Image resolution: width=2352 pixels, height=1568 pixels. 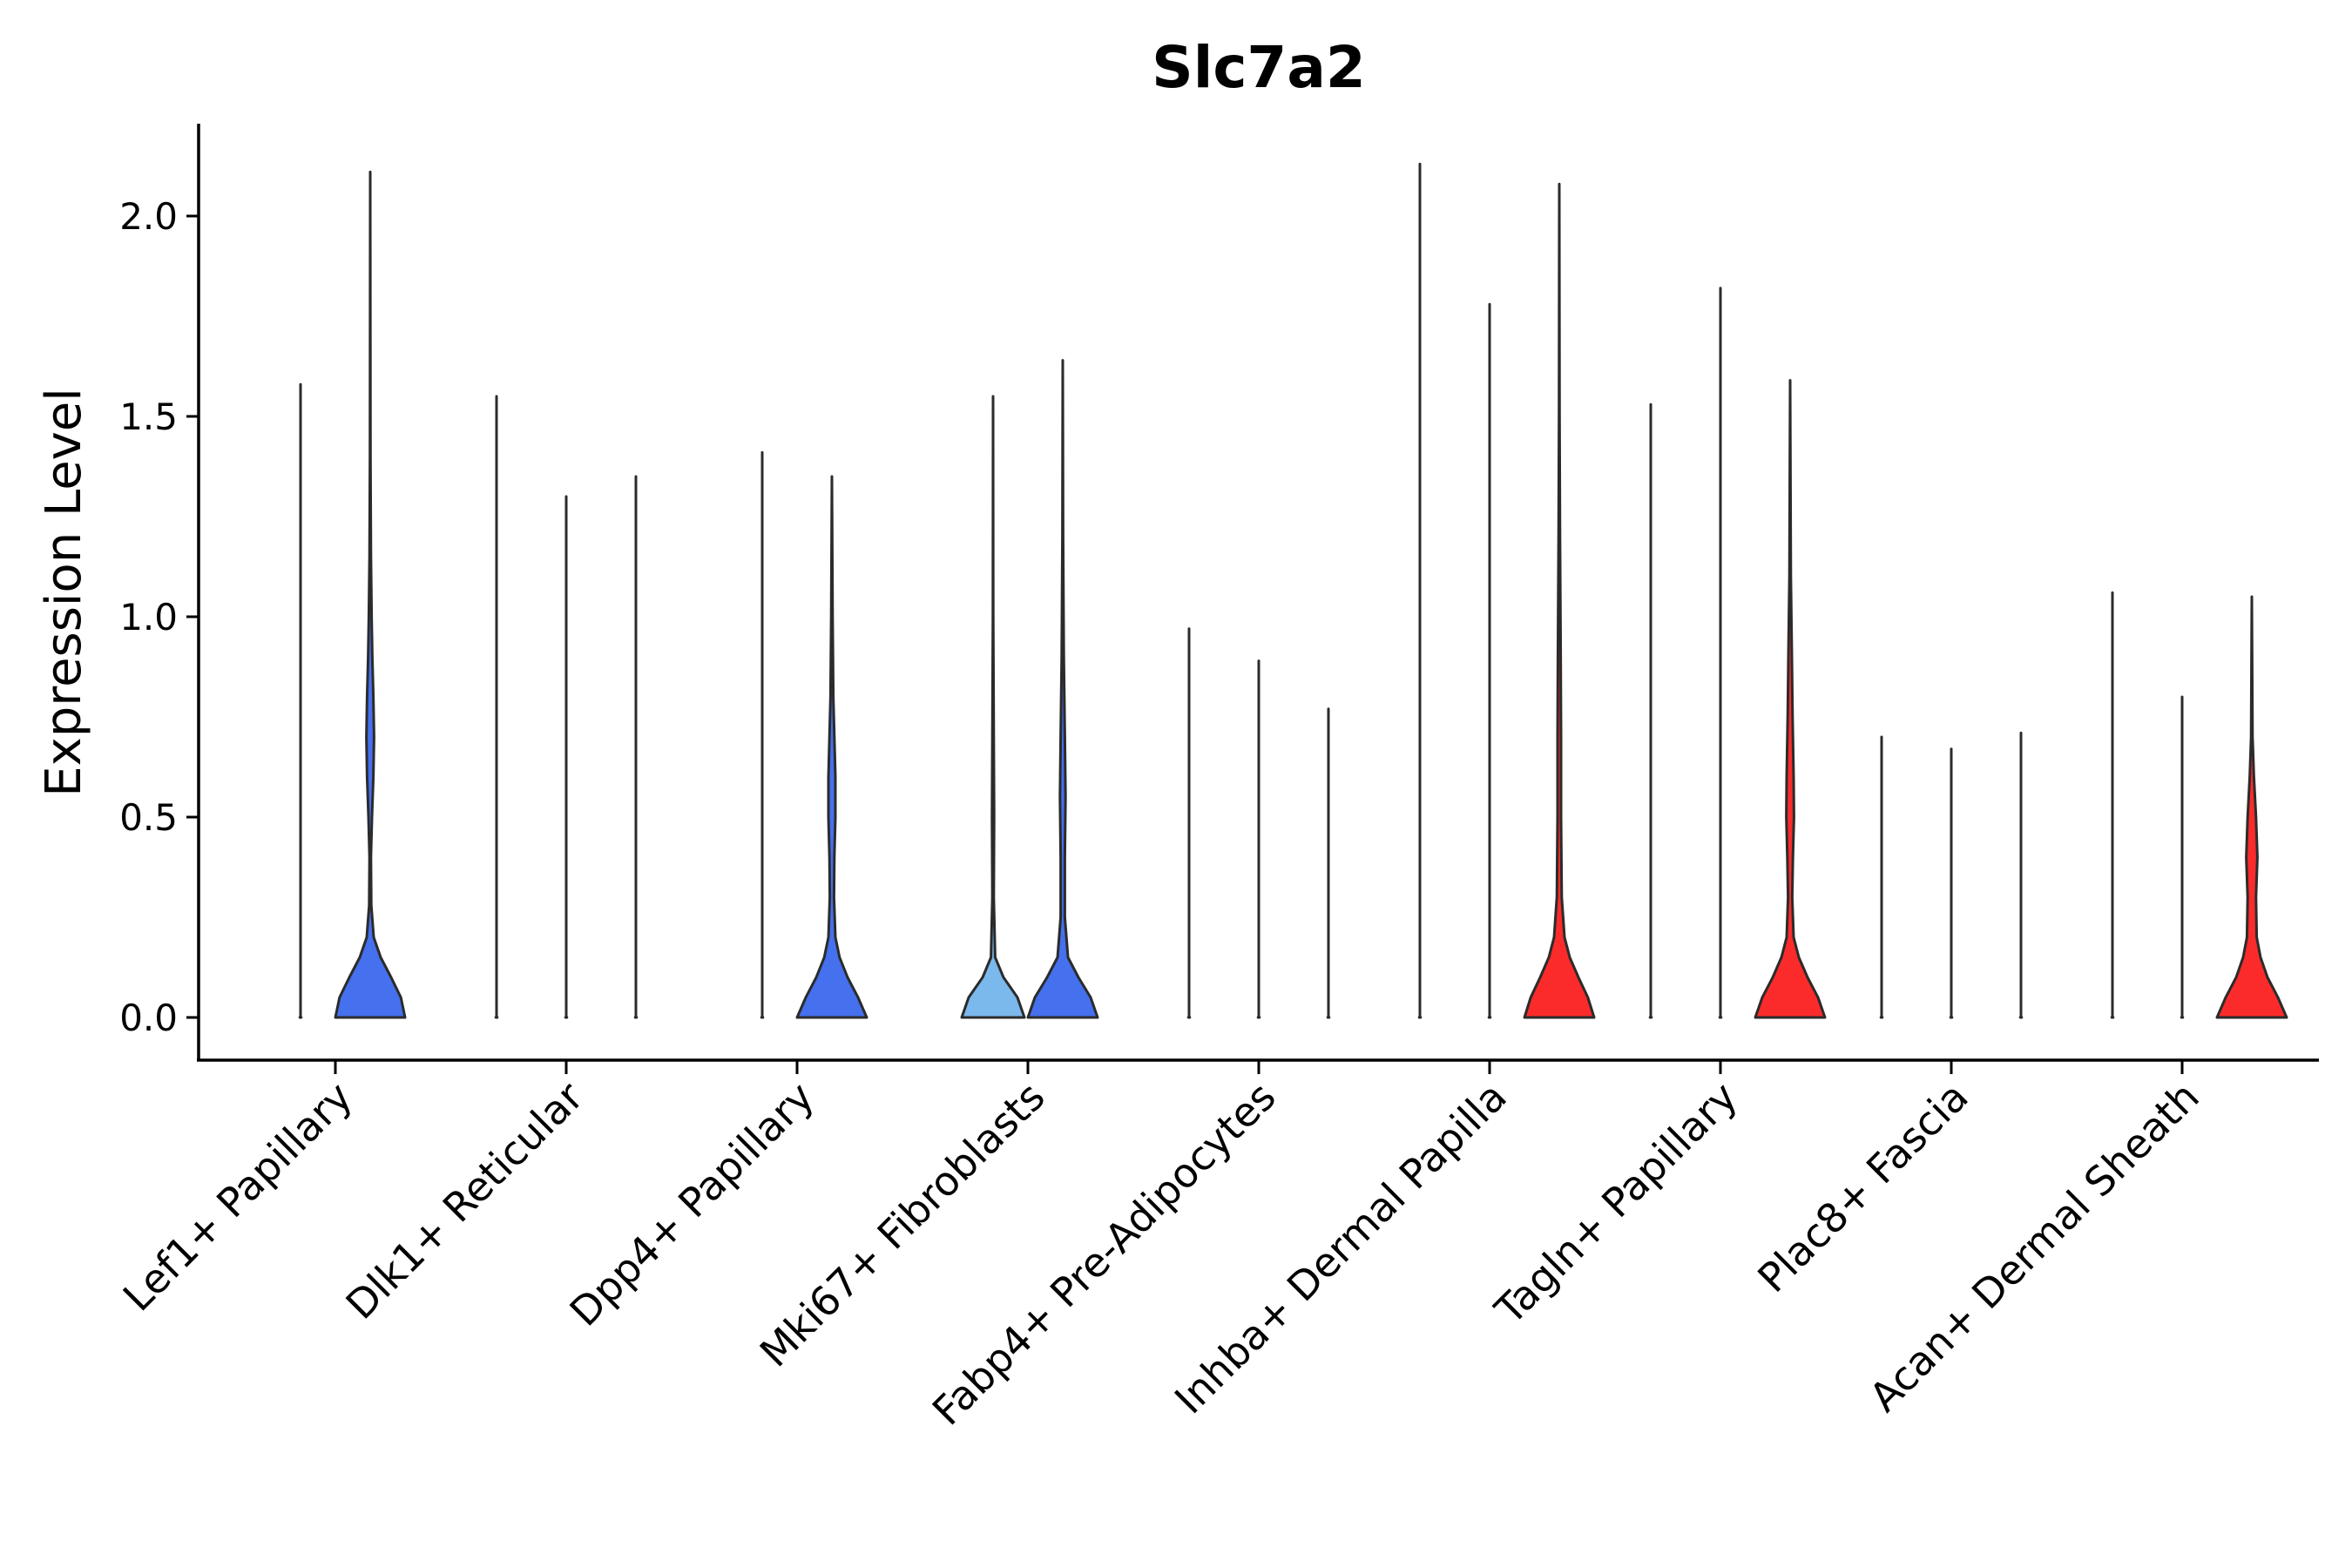 What do you see at coordinates (465, 1201) in the screenshot?
I see `x-tick-label: Dlk1+ Reticular` at bounding box center [465, 1201].